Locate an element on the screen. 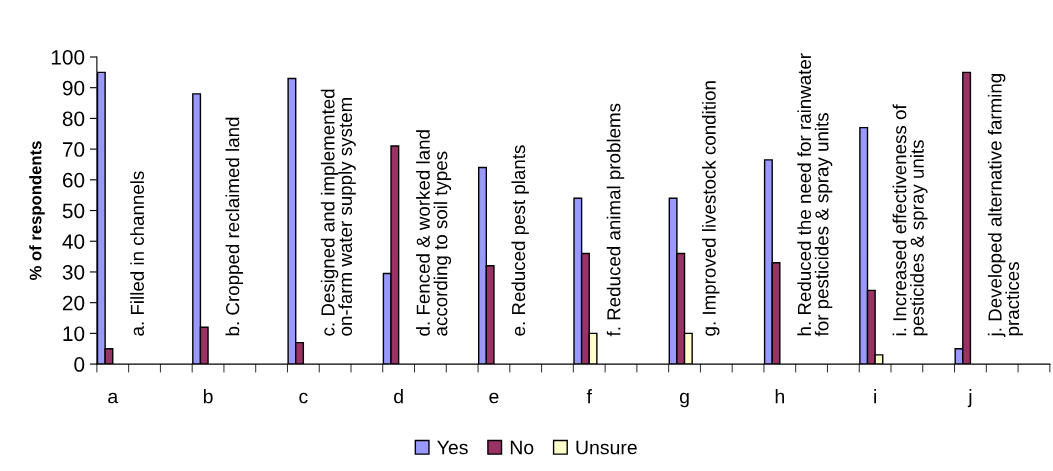 Image resolution: width=1053 pixels, height=471 pixels. annotation: g. Improved livestock condition is located at coordinates (711, 208).